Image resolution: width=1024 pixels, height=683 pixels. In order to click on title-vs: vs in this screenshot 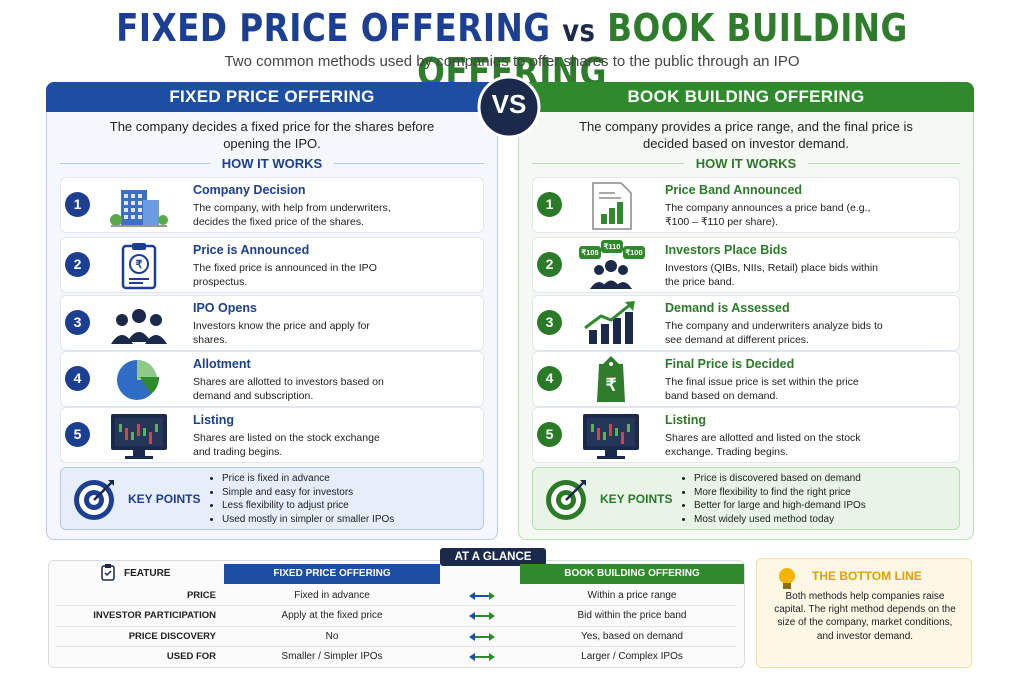, I will do `click(579, 31)`.